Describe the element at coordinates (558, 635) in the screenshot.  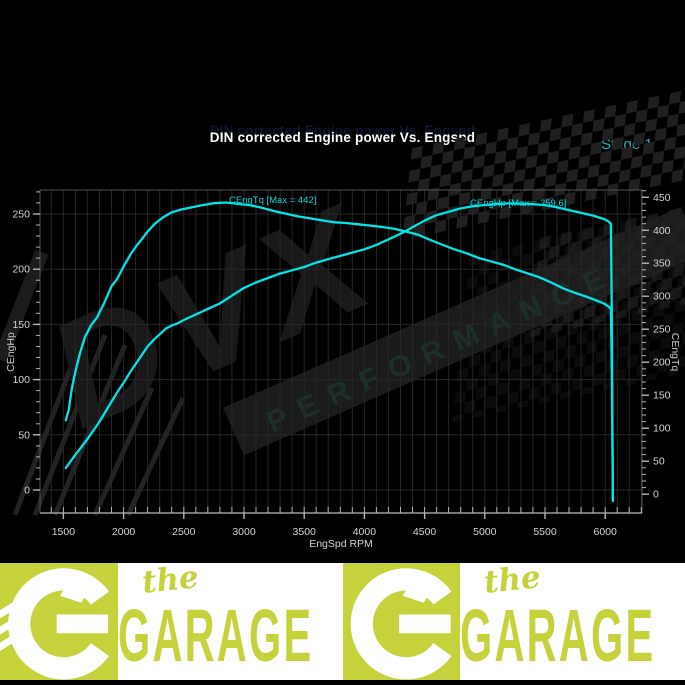
I see `garage-text-2: GARAGE` at that location.